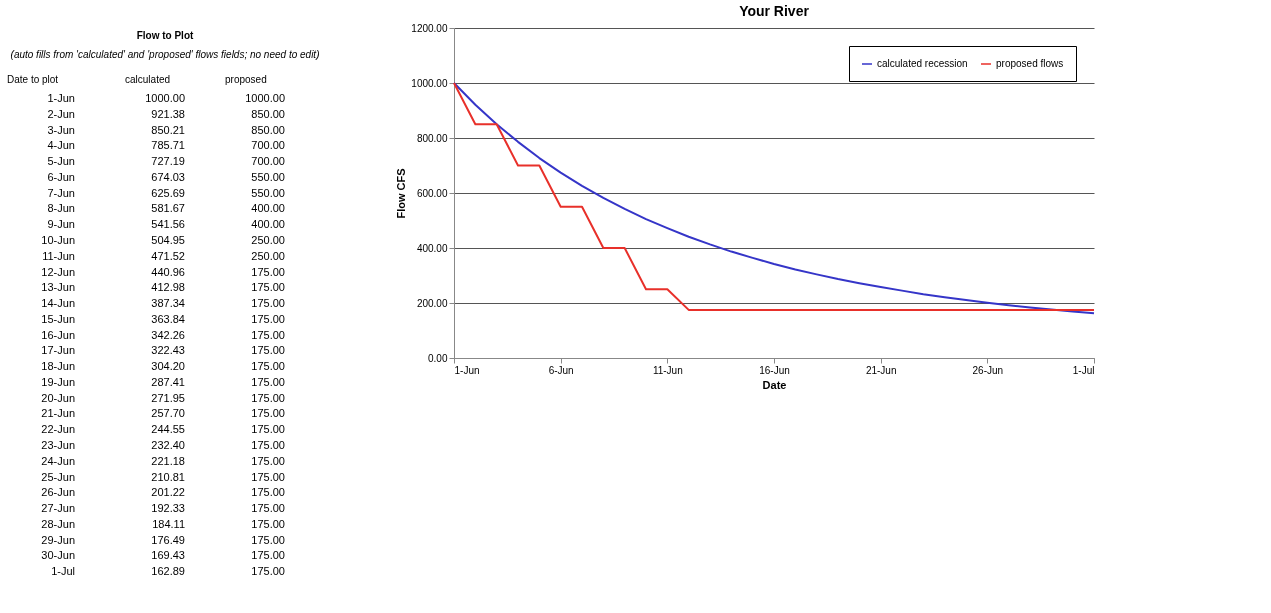  I want to click on text: (auto fills from 'calculated' and 'proposed' flows fields; no need to edit), so click(165, 54).